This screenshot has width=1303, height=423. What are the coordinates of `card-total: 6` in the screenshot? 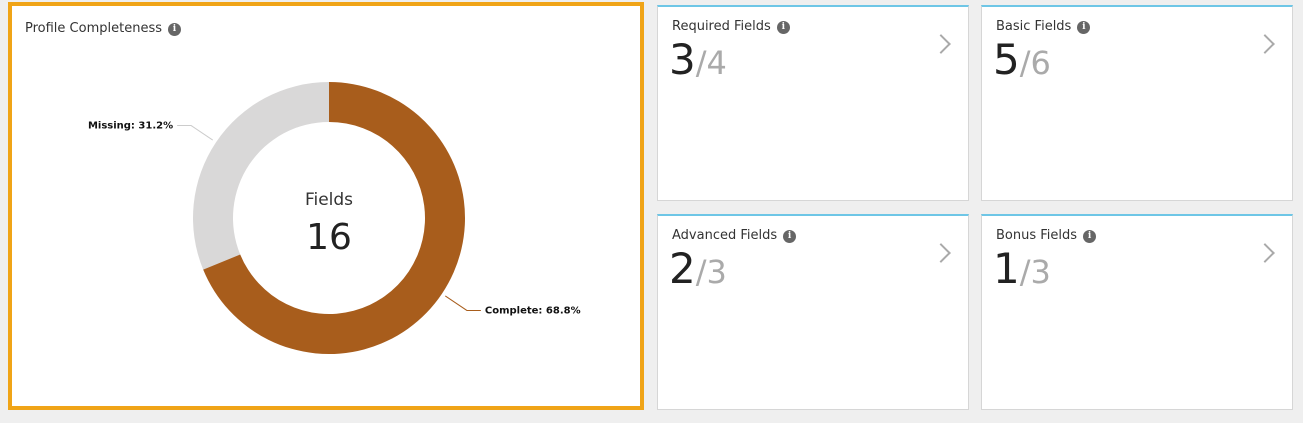 It's located at (1040, 63).